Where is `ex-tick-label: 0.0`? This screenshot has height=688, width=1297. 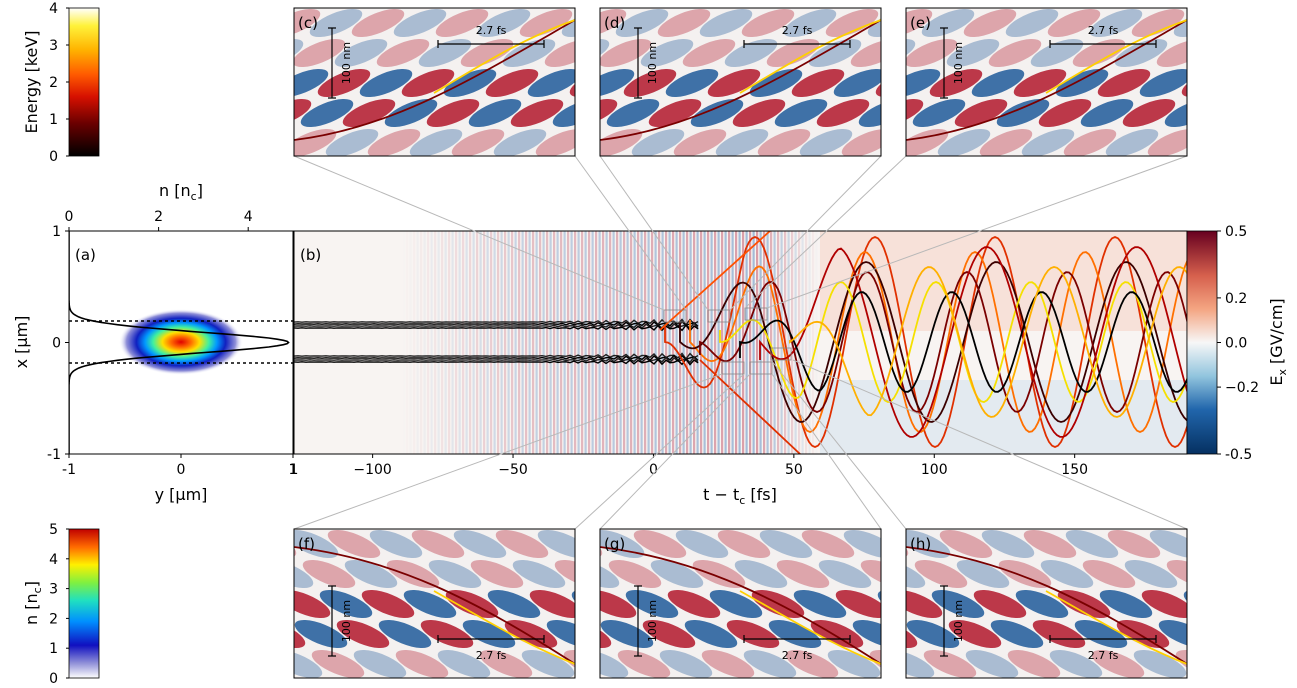
ex-tick-label: 0.0 is located at coordinates (1236, 344).